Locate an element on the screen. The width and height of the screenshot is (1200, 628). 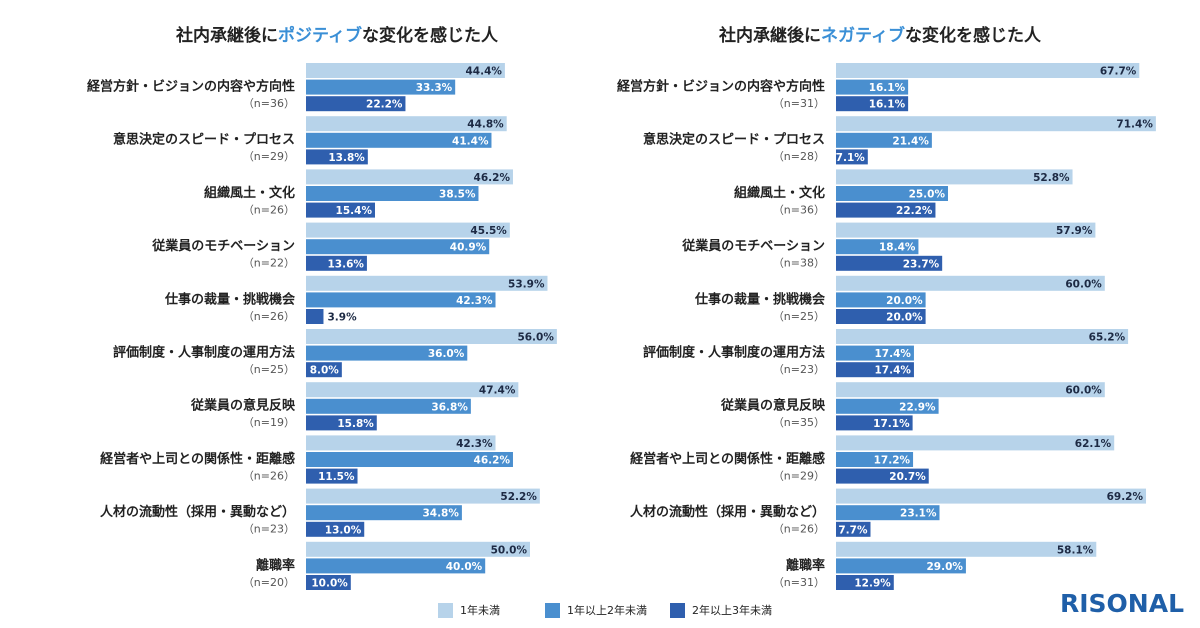
value-label: 40.9% is located at coordinates (468, 248).